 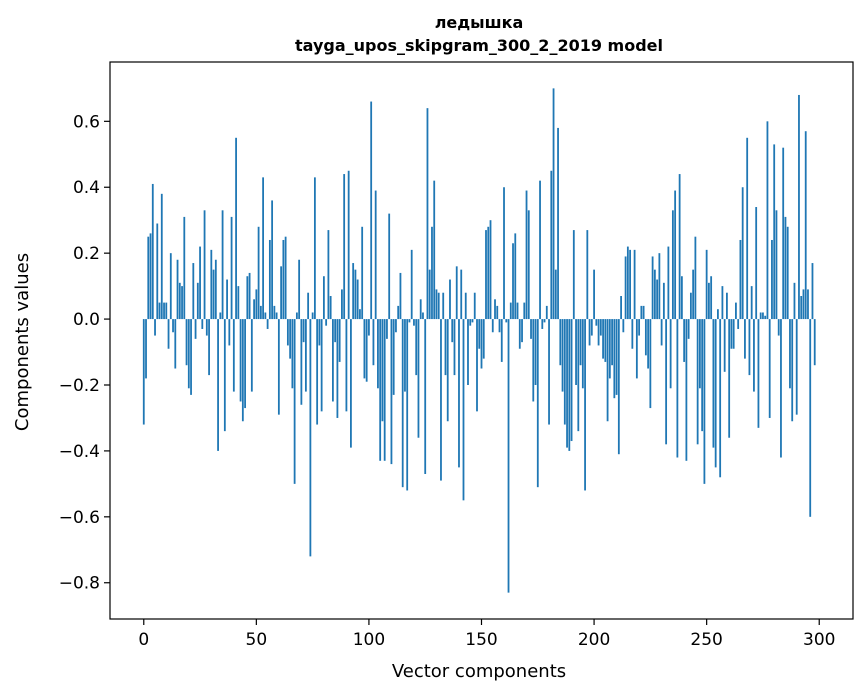 What do you see at coordinates (486, 634) in the screenshot?
I see `x-axis-ticks: 0 50 100 150 200 250 300` at bounding box center [486, 634].